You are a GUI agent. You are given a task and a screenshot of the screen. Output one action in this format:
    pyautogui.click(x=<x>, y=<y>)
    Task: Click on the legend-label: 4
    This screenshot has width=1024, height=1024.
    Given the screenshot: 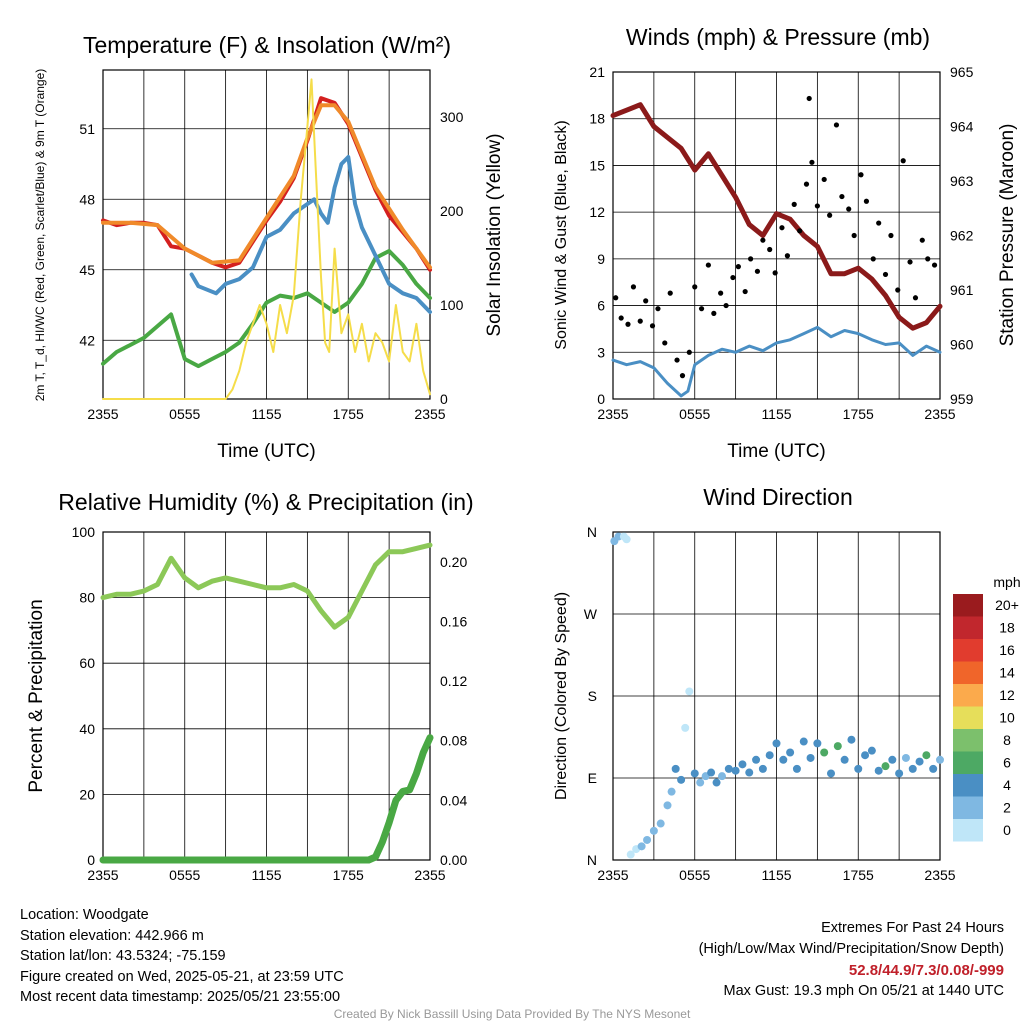 What is the action you would take?
    pyautogui.click(x=1007, y=785)
    